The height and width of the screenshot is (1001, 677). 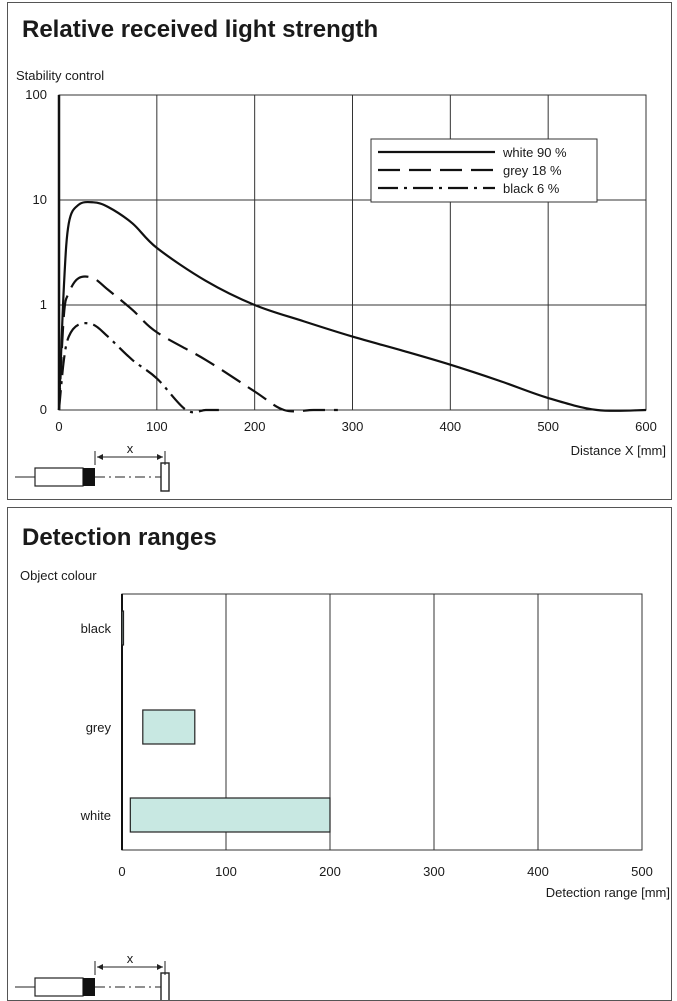 I want to click on y-tick-label: 10, so click(x=40, y=199).